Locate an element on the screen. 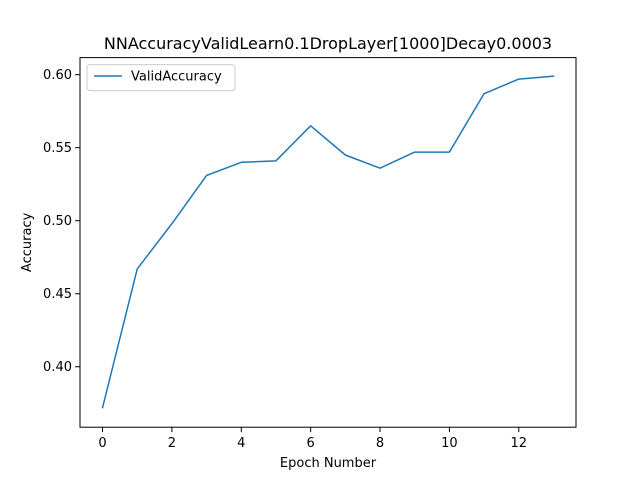 The width and height of the screenshot is (640, 480). legend-box is located at coordinates (161, 78).